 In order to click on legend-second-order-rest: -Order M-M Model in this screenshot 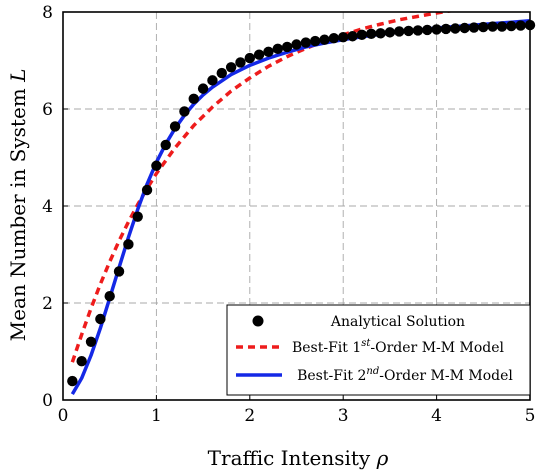, I will do `click(446, 376)`.